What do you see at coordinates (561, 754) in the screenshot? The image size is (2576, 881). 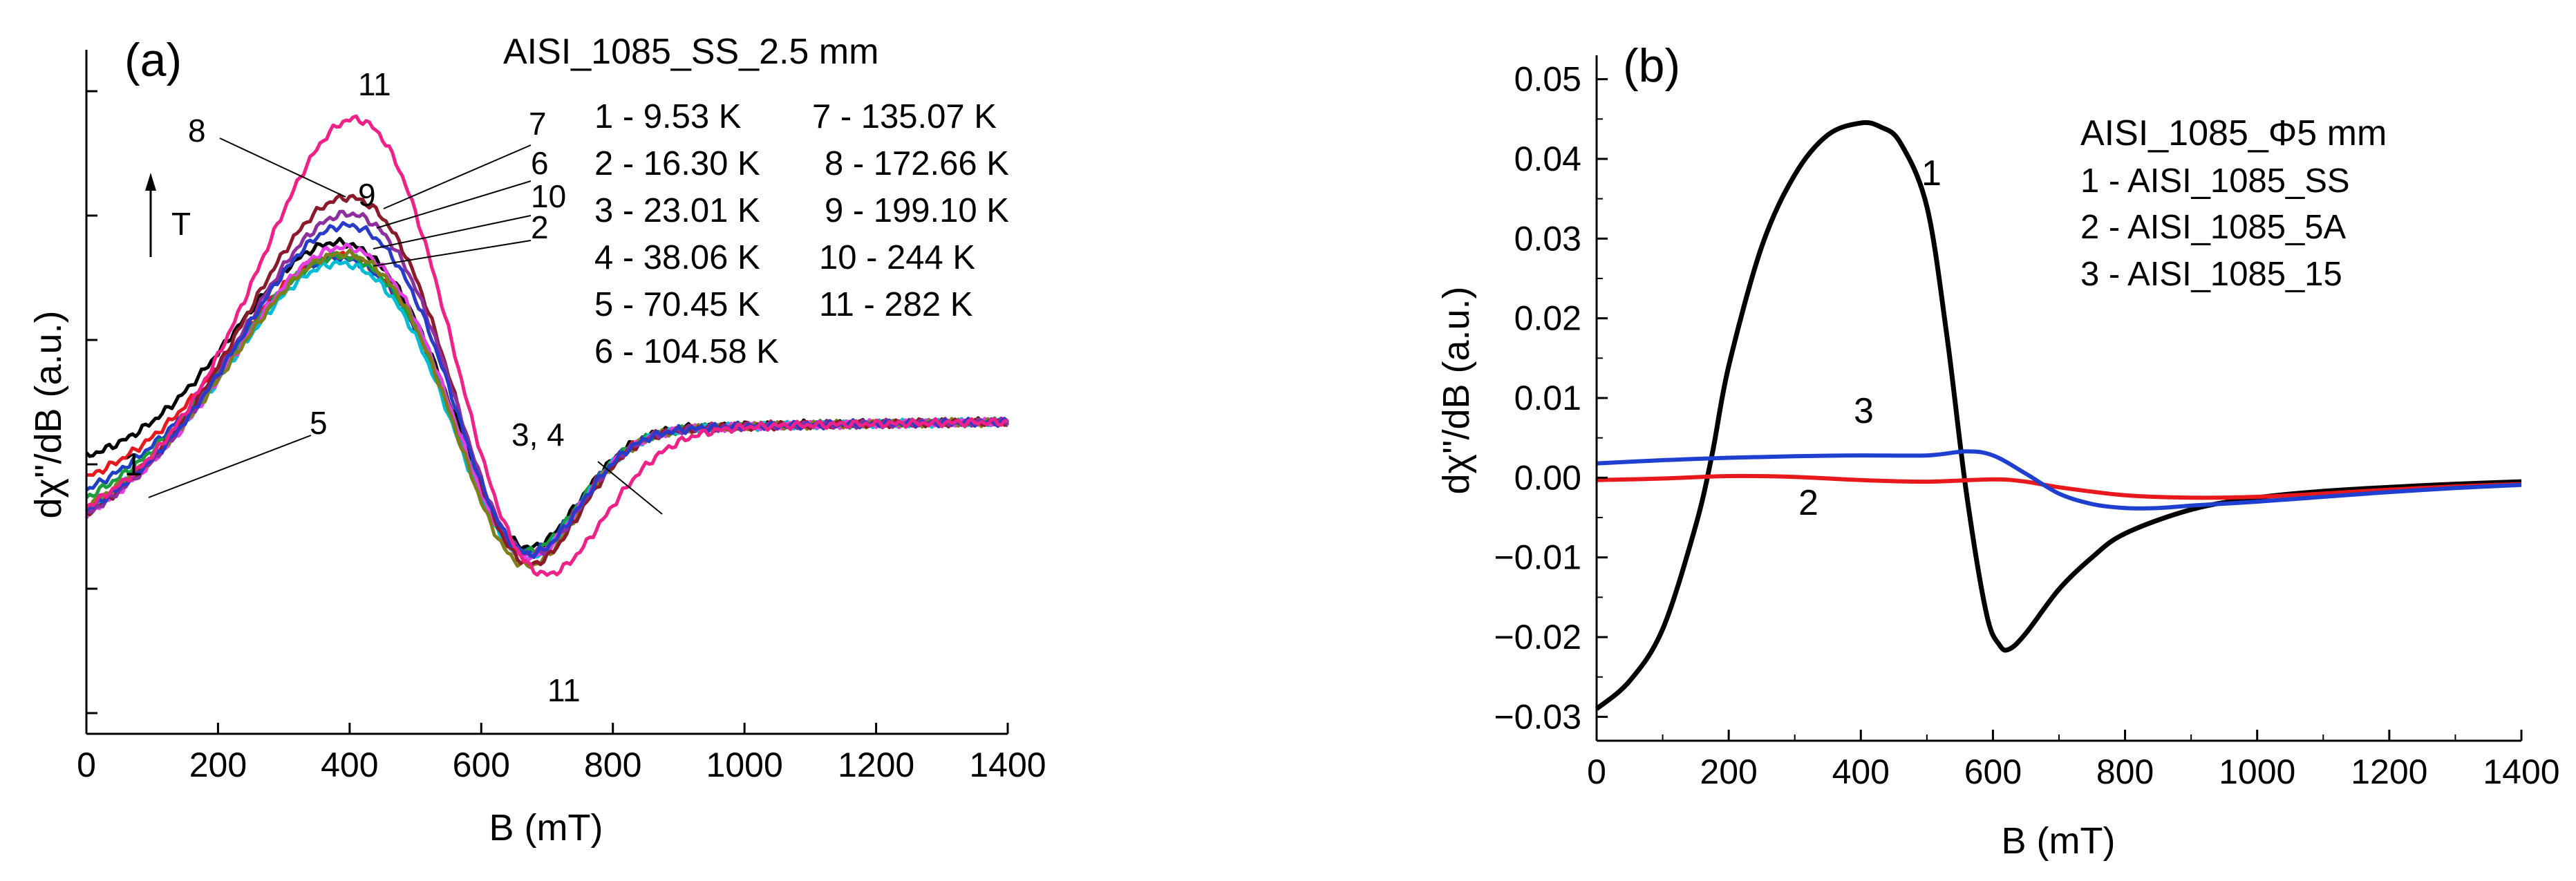 I see `panel-a-x-ticks: 0 200 400 600 800 1000 1200 1400` at bounding box center [561, 754].